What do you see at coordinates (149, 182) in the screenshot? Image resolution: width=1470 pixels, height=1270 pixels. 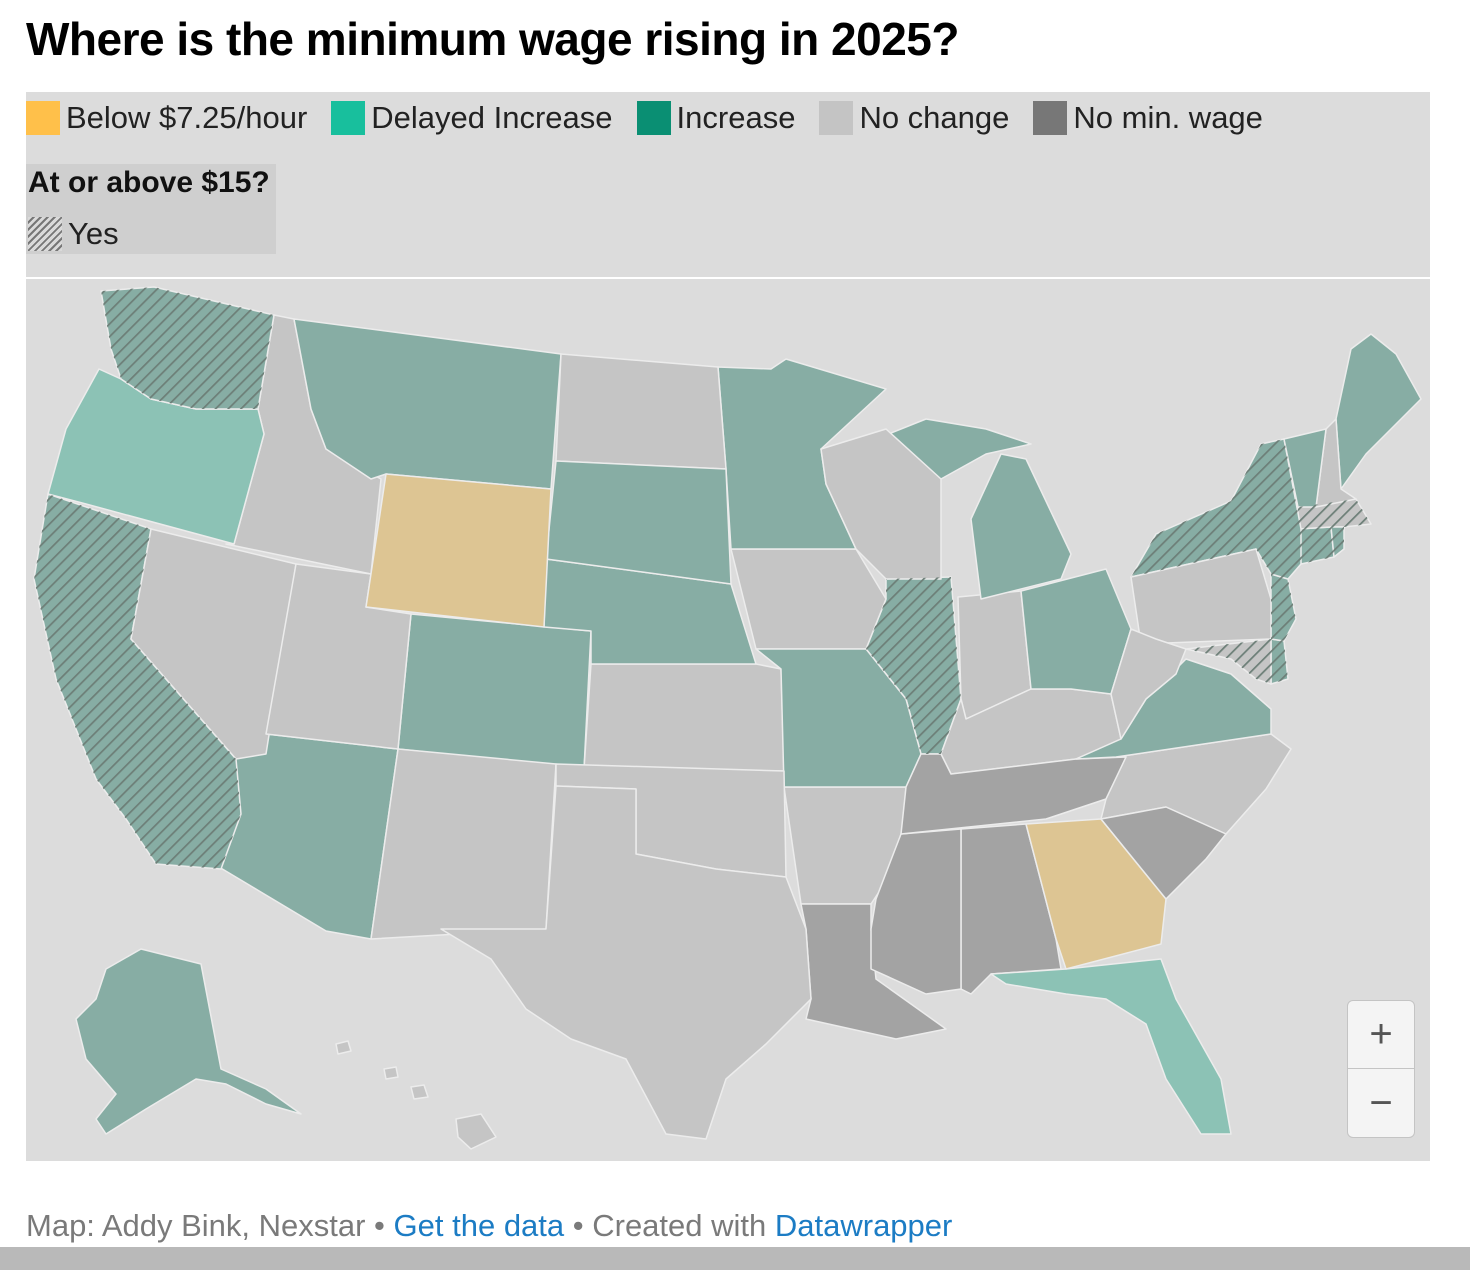 I see `hatch-legend-title: At or above $15?` at bounding box center [149, 182].